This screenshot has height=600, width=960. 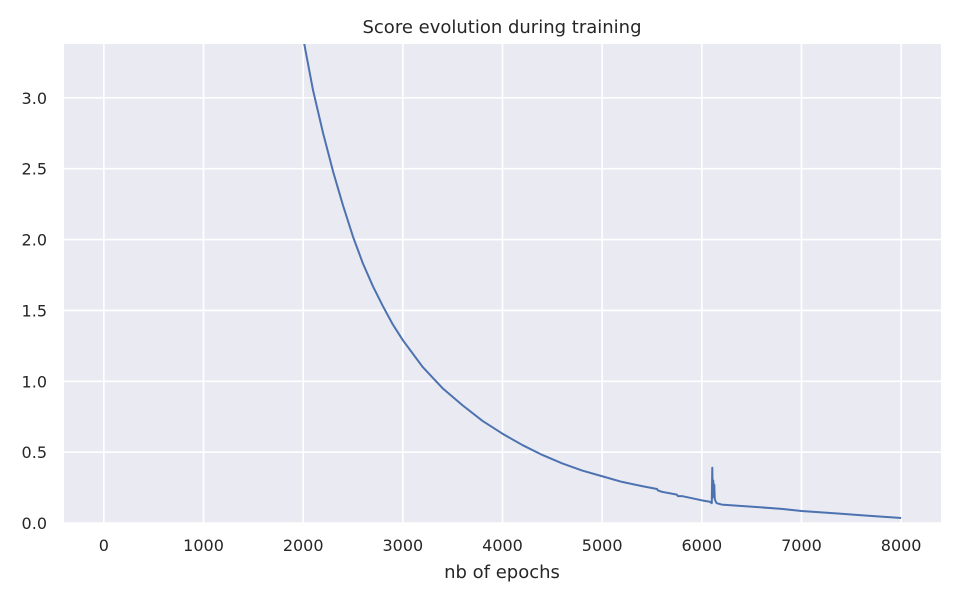 I want to click on y-tick-label: 1.5, so click(x=34, y=310).